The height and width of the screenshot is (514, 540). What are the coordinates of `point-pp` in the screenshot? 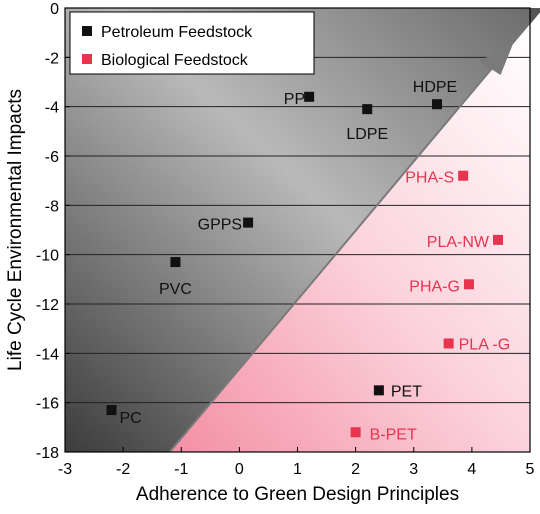 It's located at (309, 96).